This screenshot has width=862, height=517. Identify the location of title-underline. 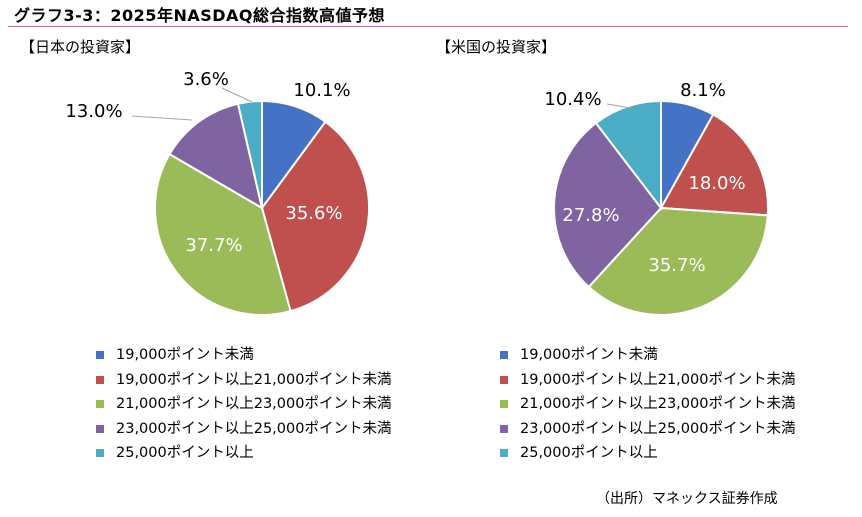
(428, 26).